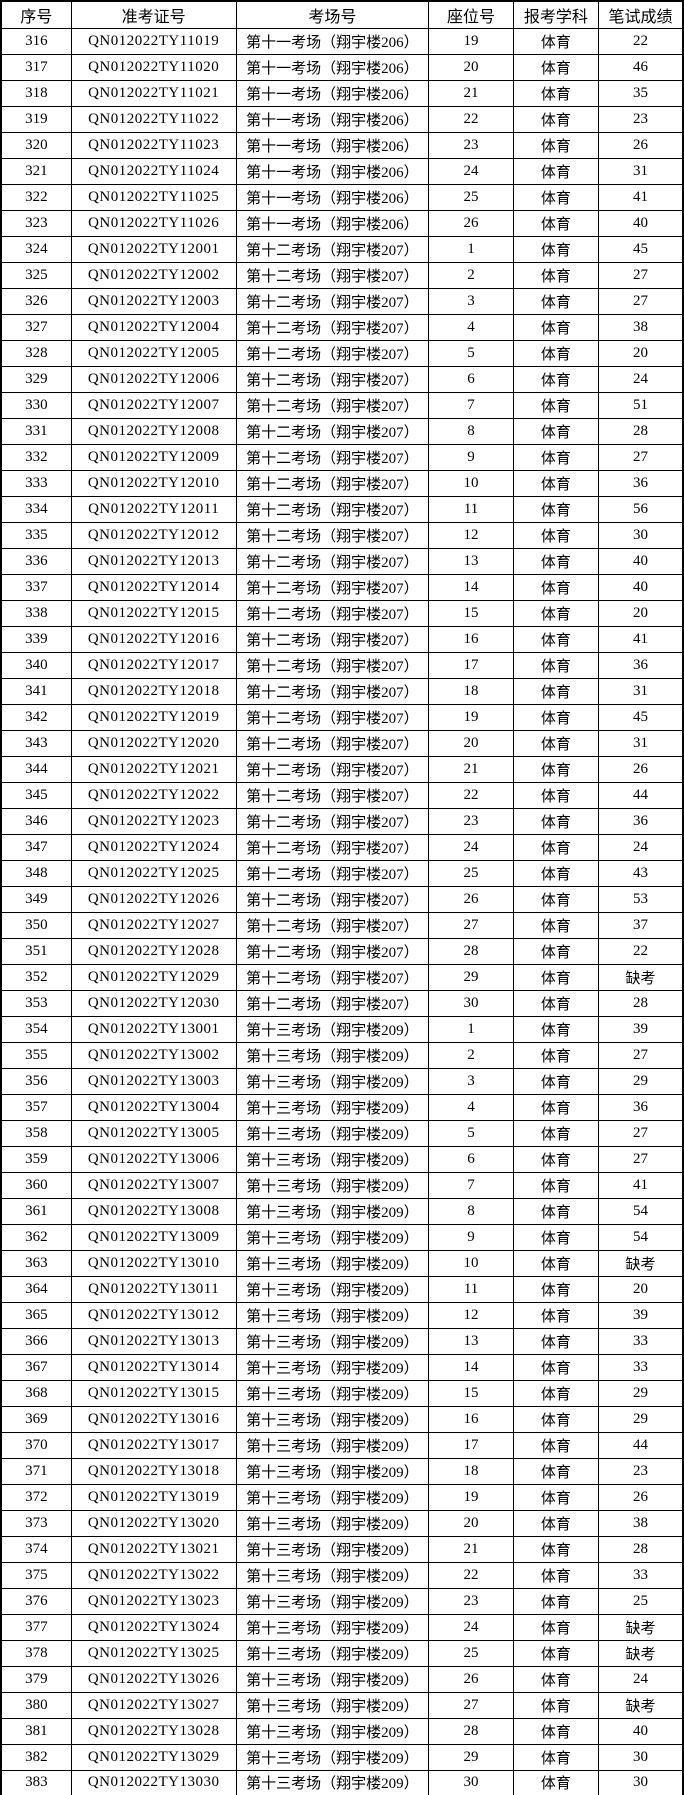 This screenshot has width=684, height=1795. I want to click on cell-seat-no: 23, so click(471, 145).